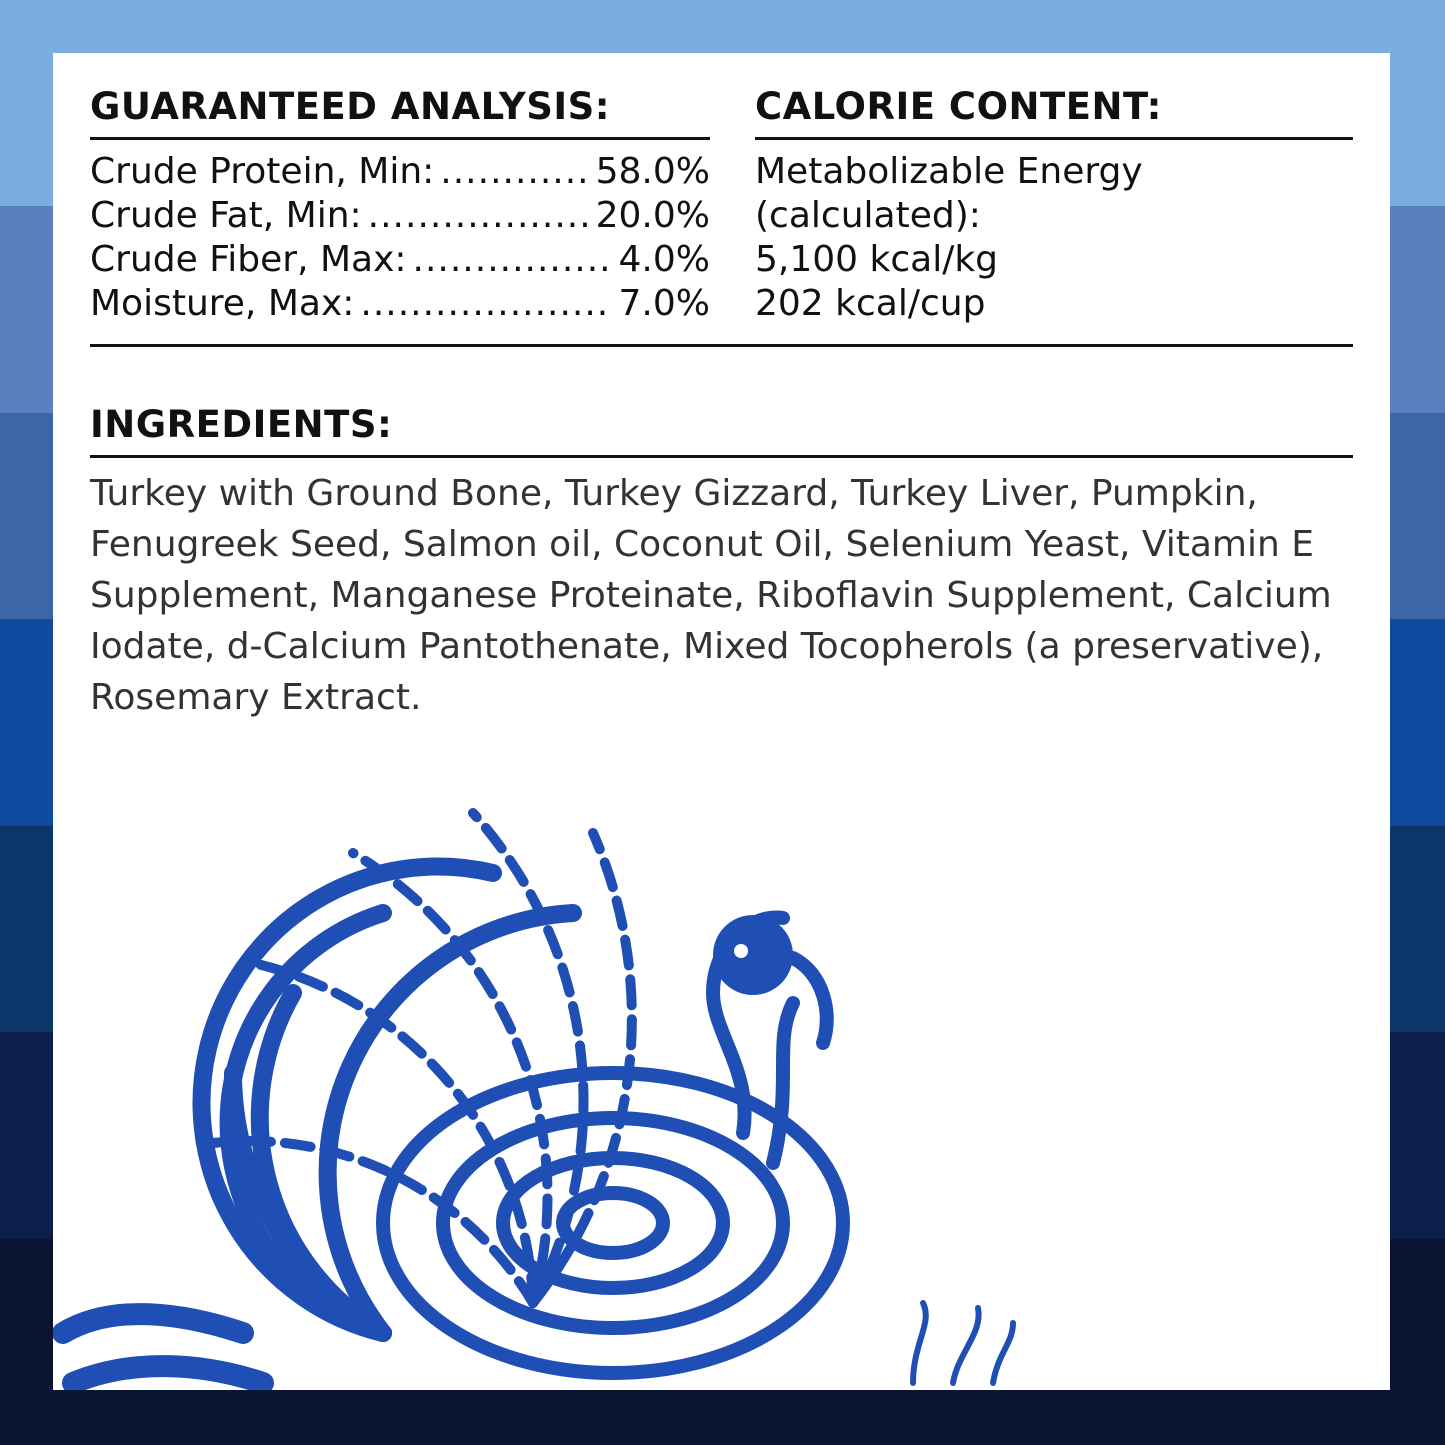  What do you see at coordinates (949, 171) in the screenshot?
I see `calorie-line: Metabolizable Energy` at bounding box center [949, 171].